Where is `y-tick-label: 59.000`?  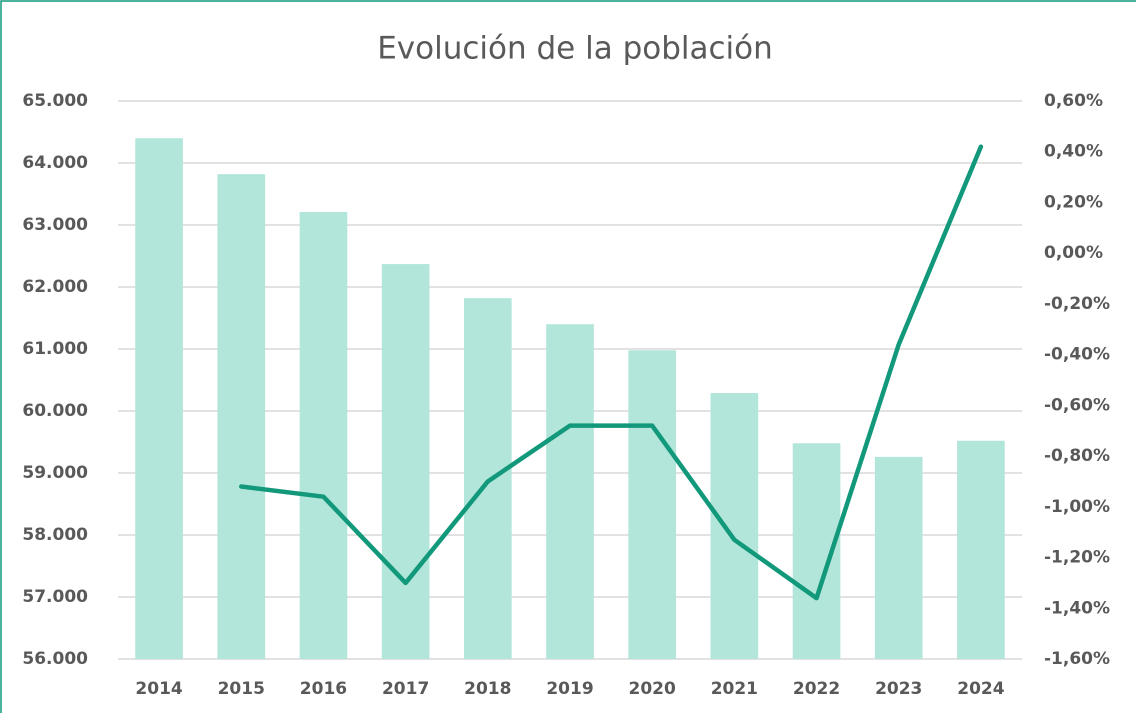 y-tick-label: 59.000 is located at coordinates (55, 473).